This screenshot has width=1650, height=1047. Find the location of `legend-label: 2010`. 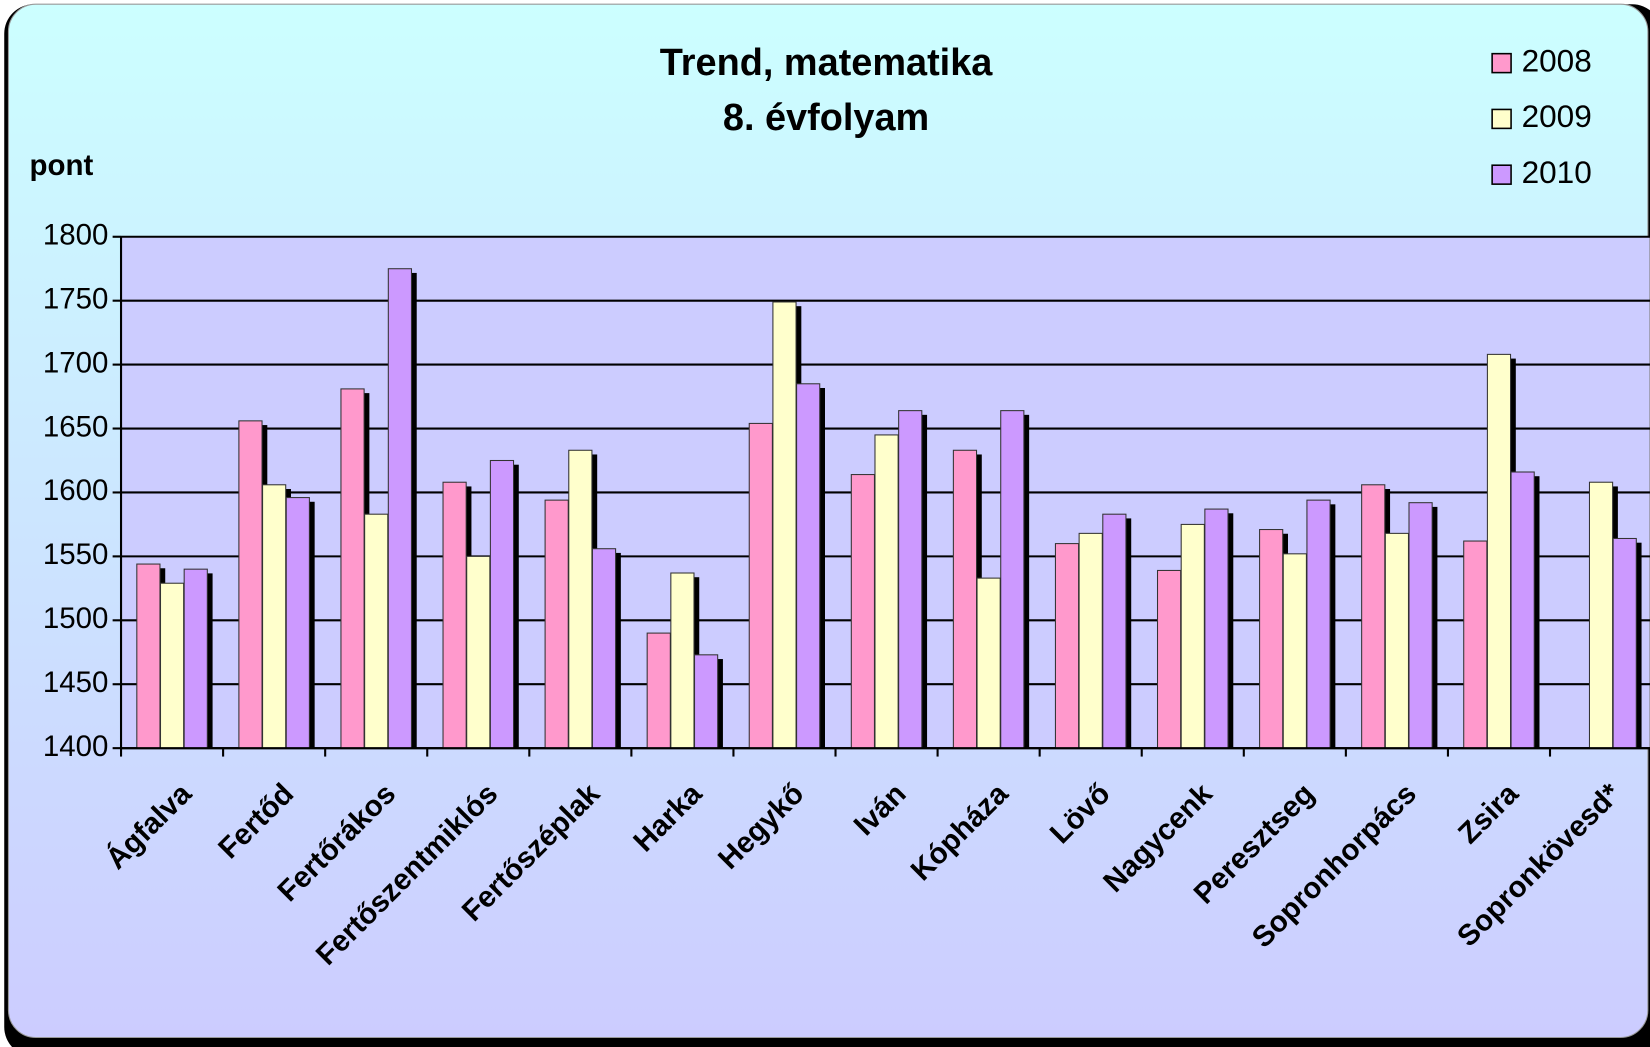

legend-label: 2010 is located at coordinates (1557, 172).